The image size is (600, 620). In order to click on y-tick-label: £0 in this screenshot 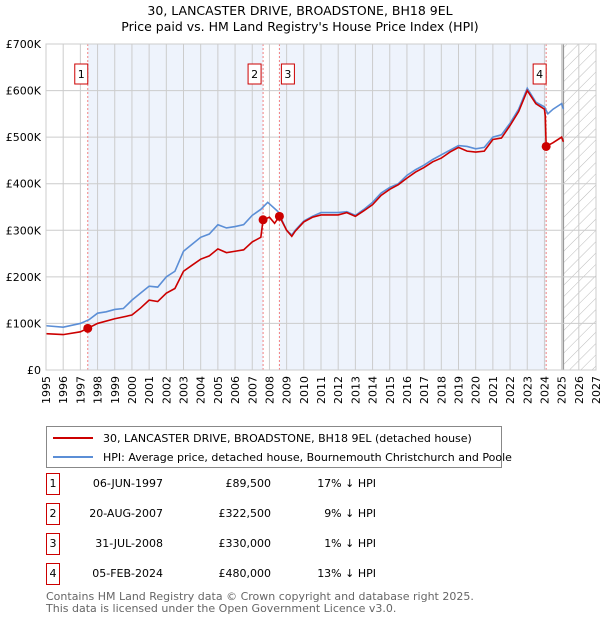, I will do `click(34, 370)`.